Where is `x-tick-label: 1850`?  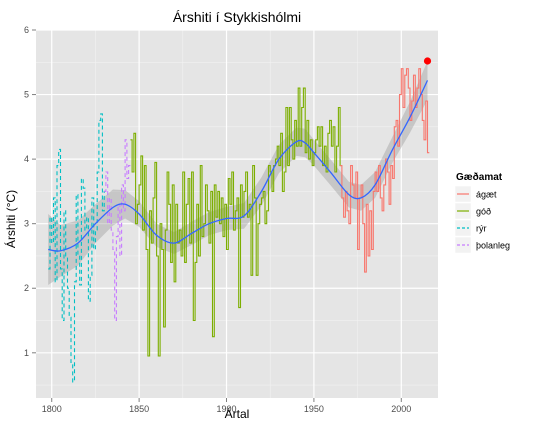 x-tick-label: 1850 is located at coordinates (139, 409).